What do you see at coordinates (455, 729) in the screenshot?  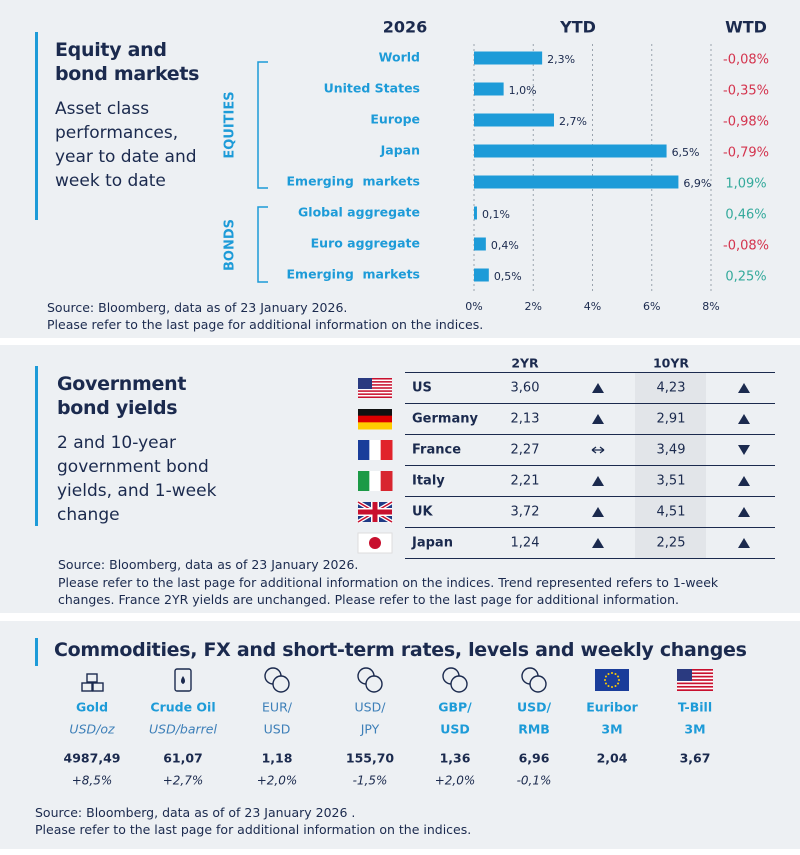 I see `item-unit: USD` at bounding box center [455, 729].